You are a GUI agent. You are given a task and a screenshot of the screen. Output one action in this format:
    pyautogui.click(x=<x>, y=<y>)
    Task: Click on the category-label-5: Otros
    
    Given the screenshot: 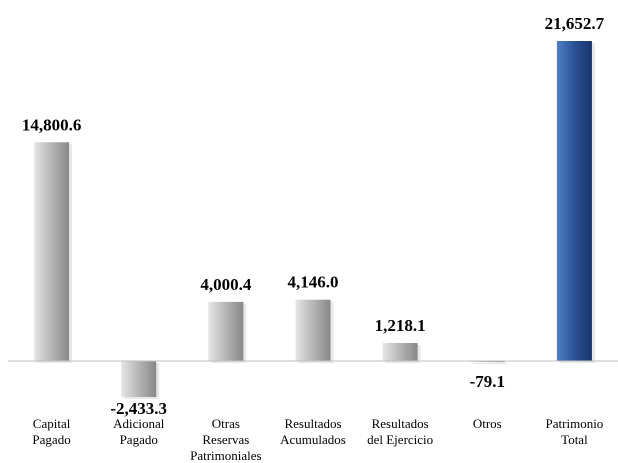 What is the action you would take?
    pyautogui.click(x=487, y=423)
    